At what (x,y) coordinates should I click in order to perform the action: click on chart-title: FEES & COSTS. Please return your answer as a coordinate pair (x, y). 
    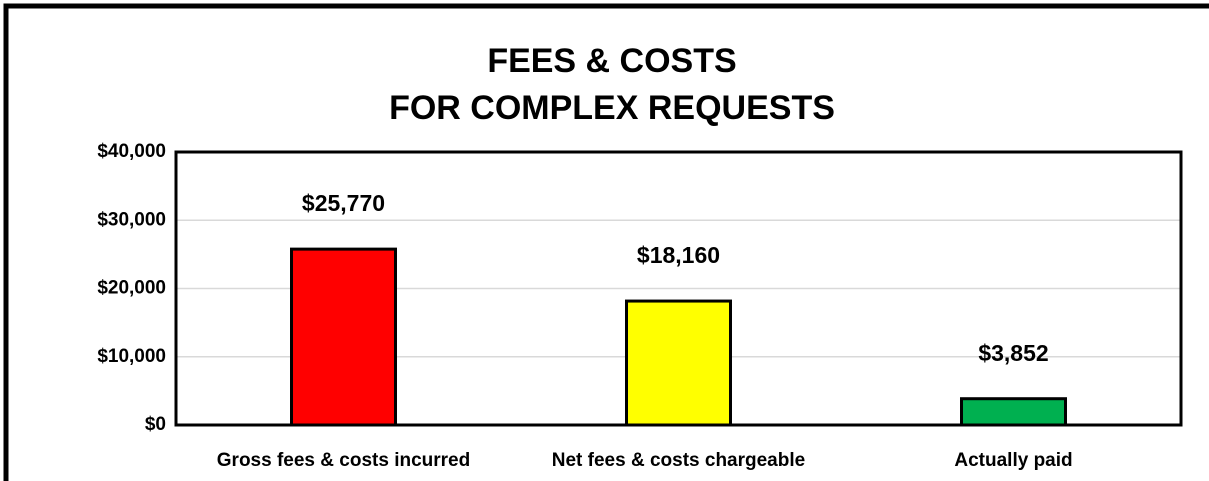
    Looking at the image, I should click on (611, 61).